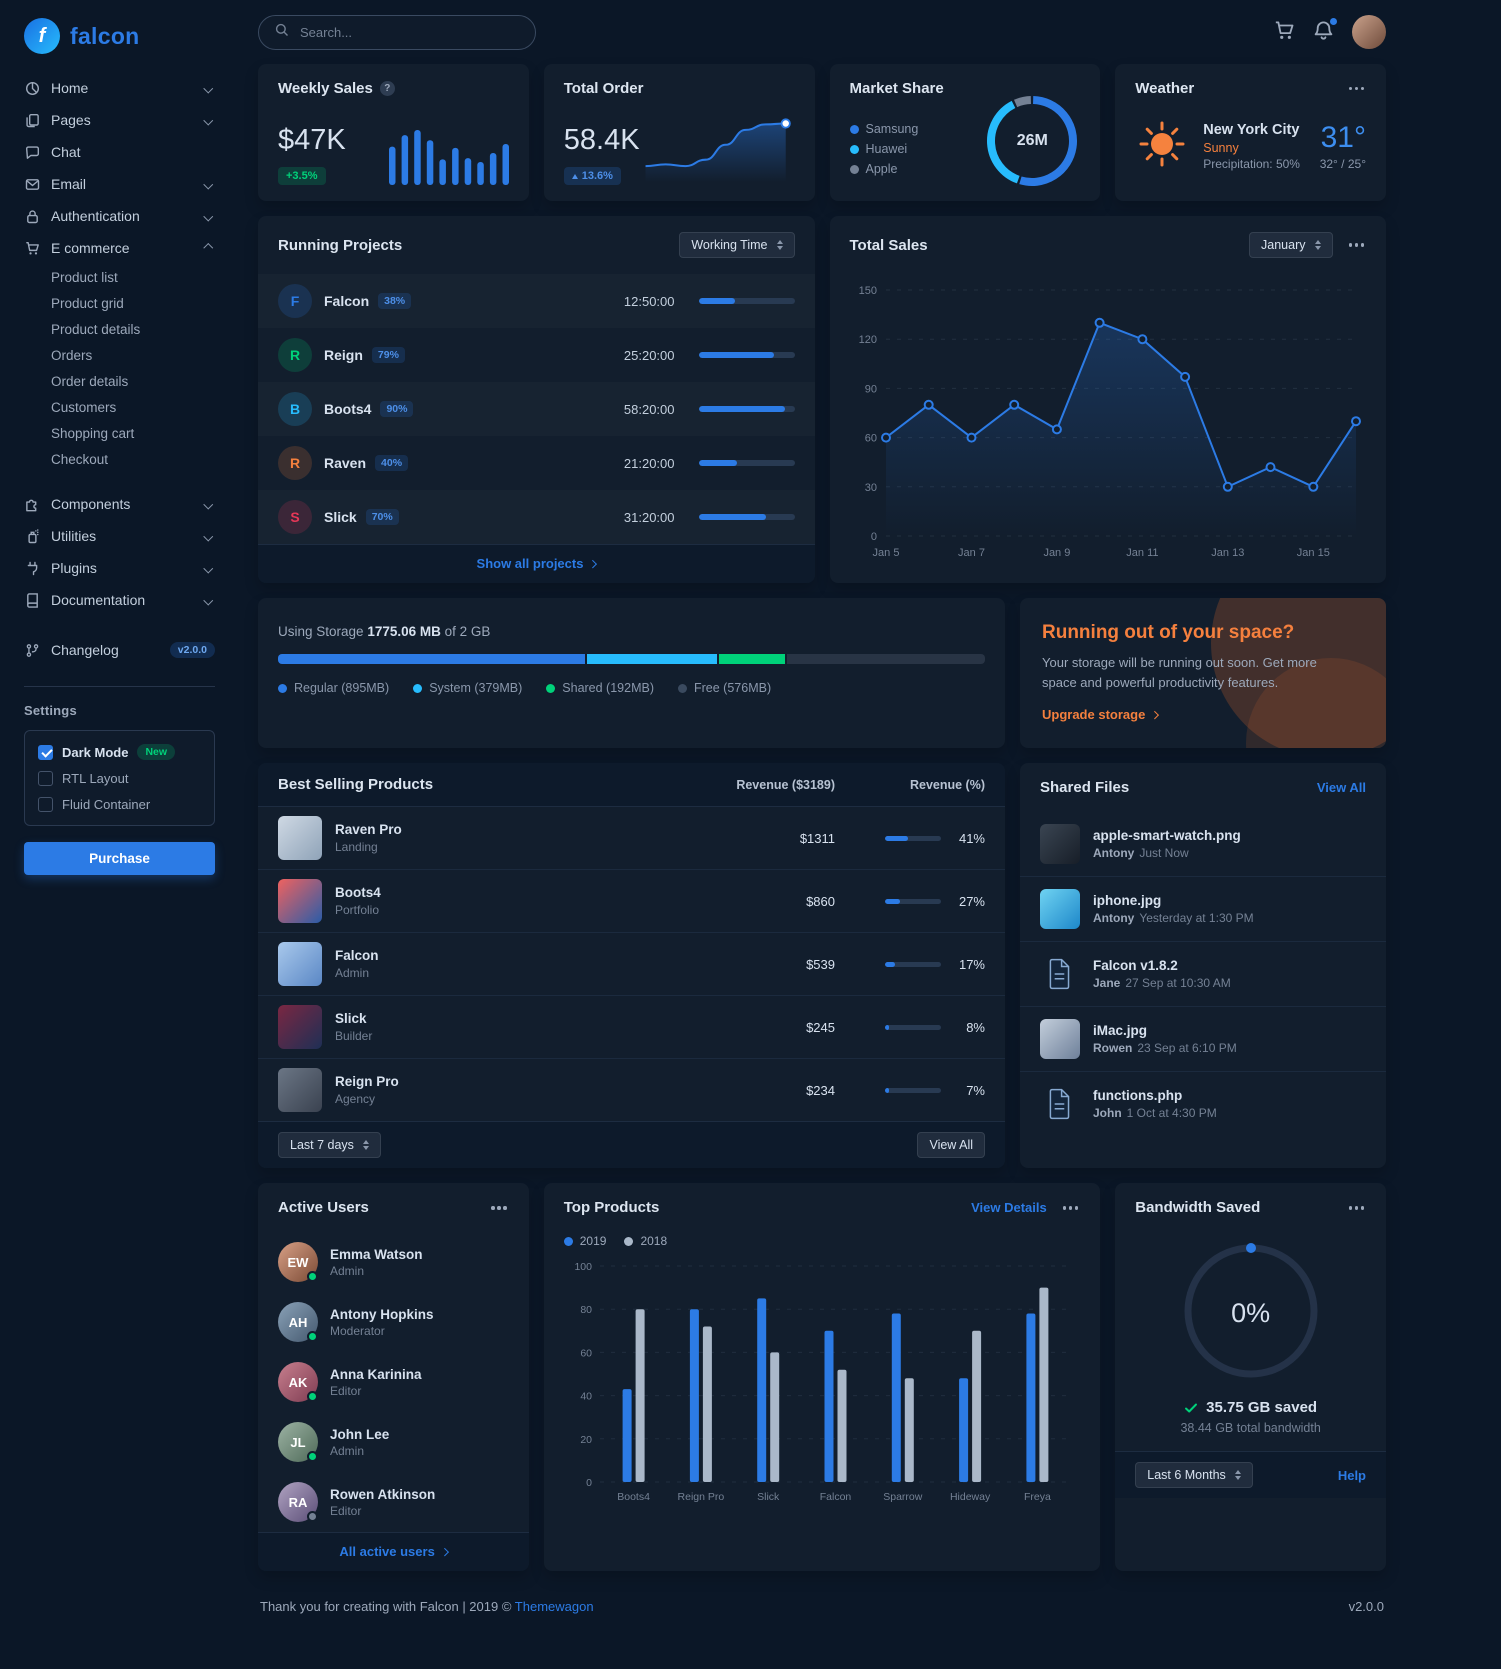  Describe the element at coordinates (119, 216) in the screenshot. I see `sidebar-item-authentication: Authentication` at that location.